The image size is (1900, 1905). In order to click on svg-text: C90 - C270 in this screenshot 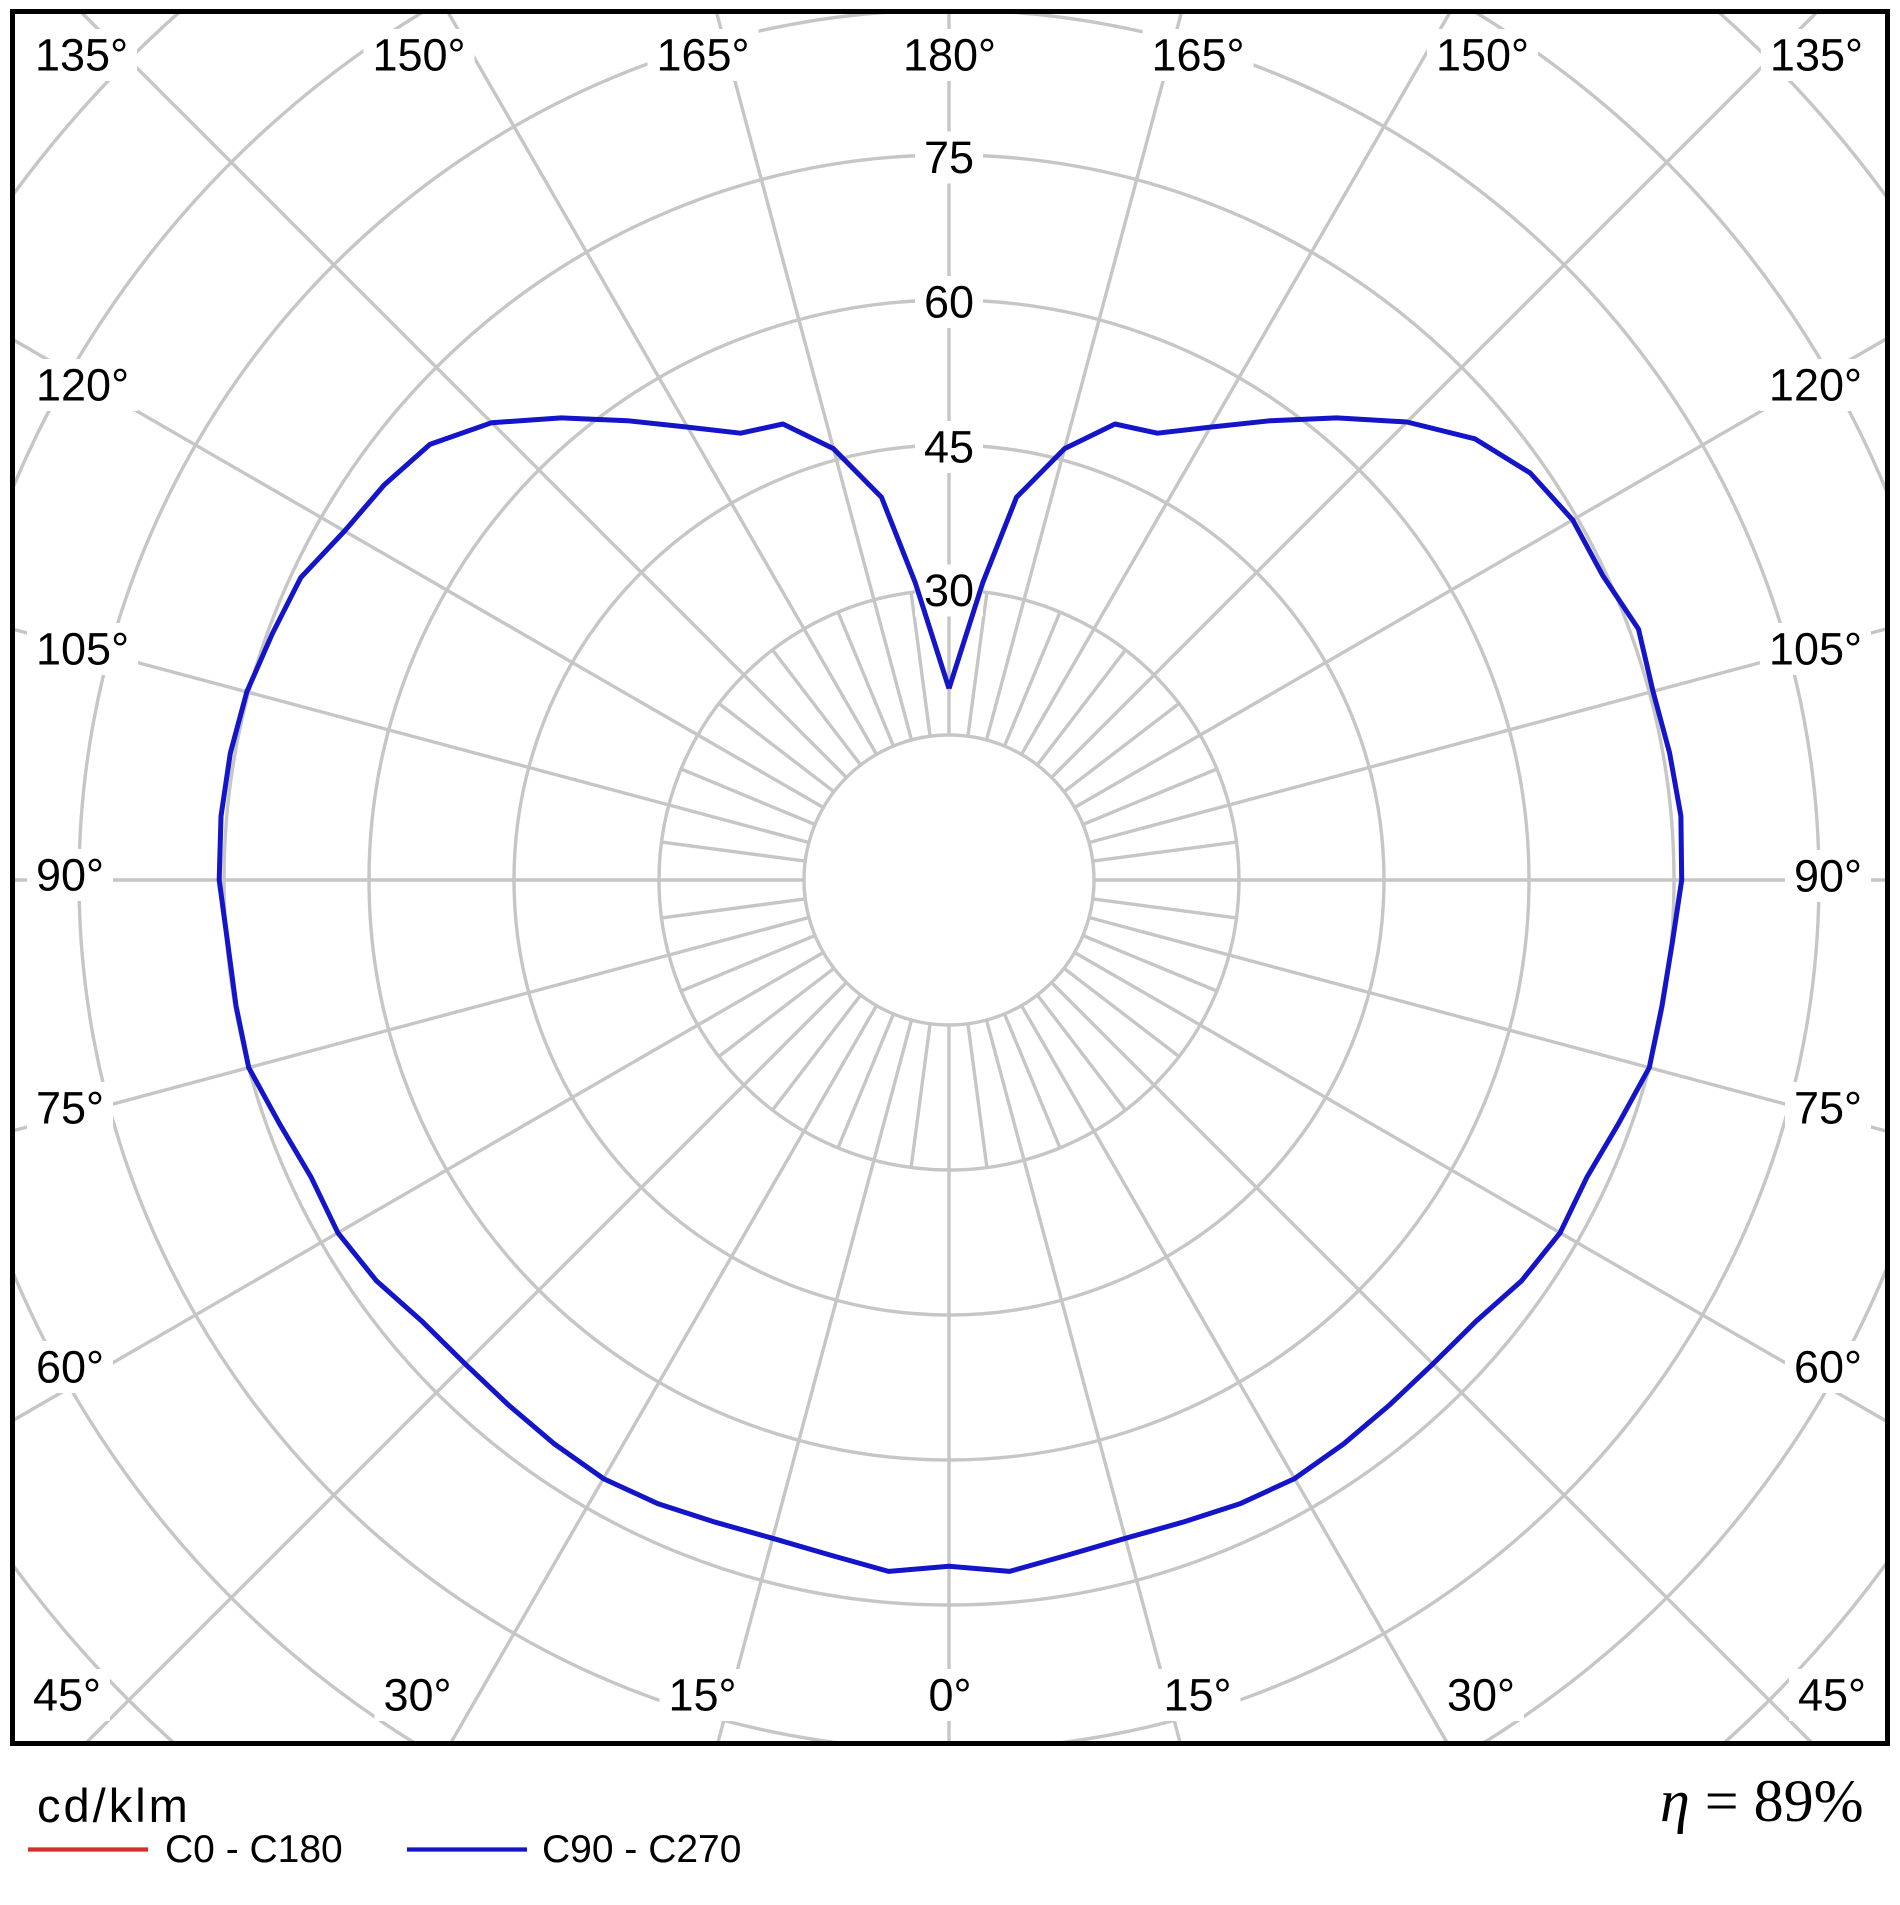, I will do `click(641, 1849)`.